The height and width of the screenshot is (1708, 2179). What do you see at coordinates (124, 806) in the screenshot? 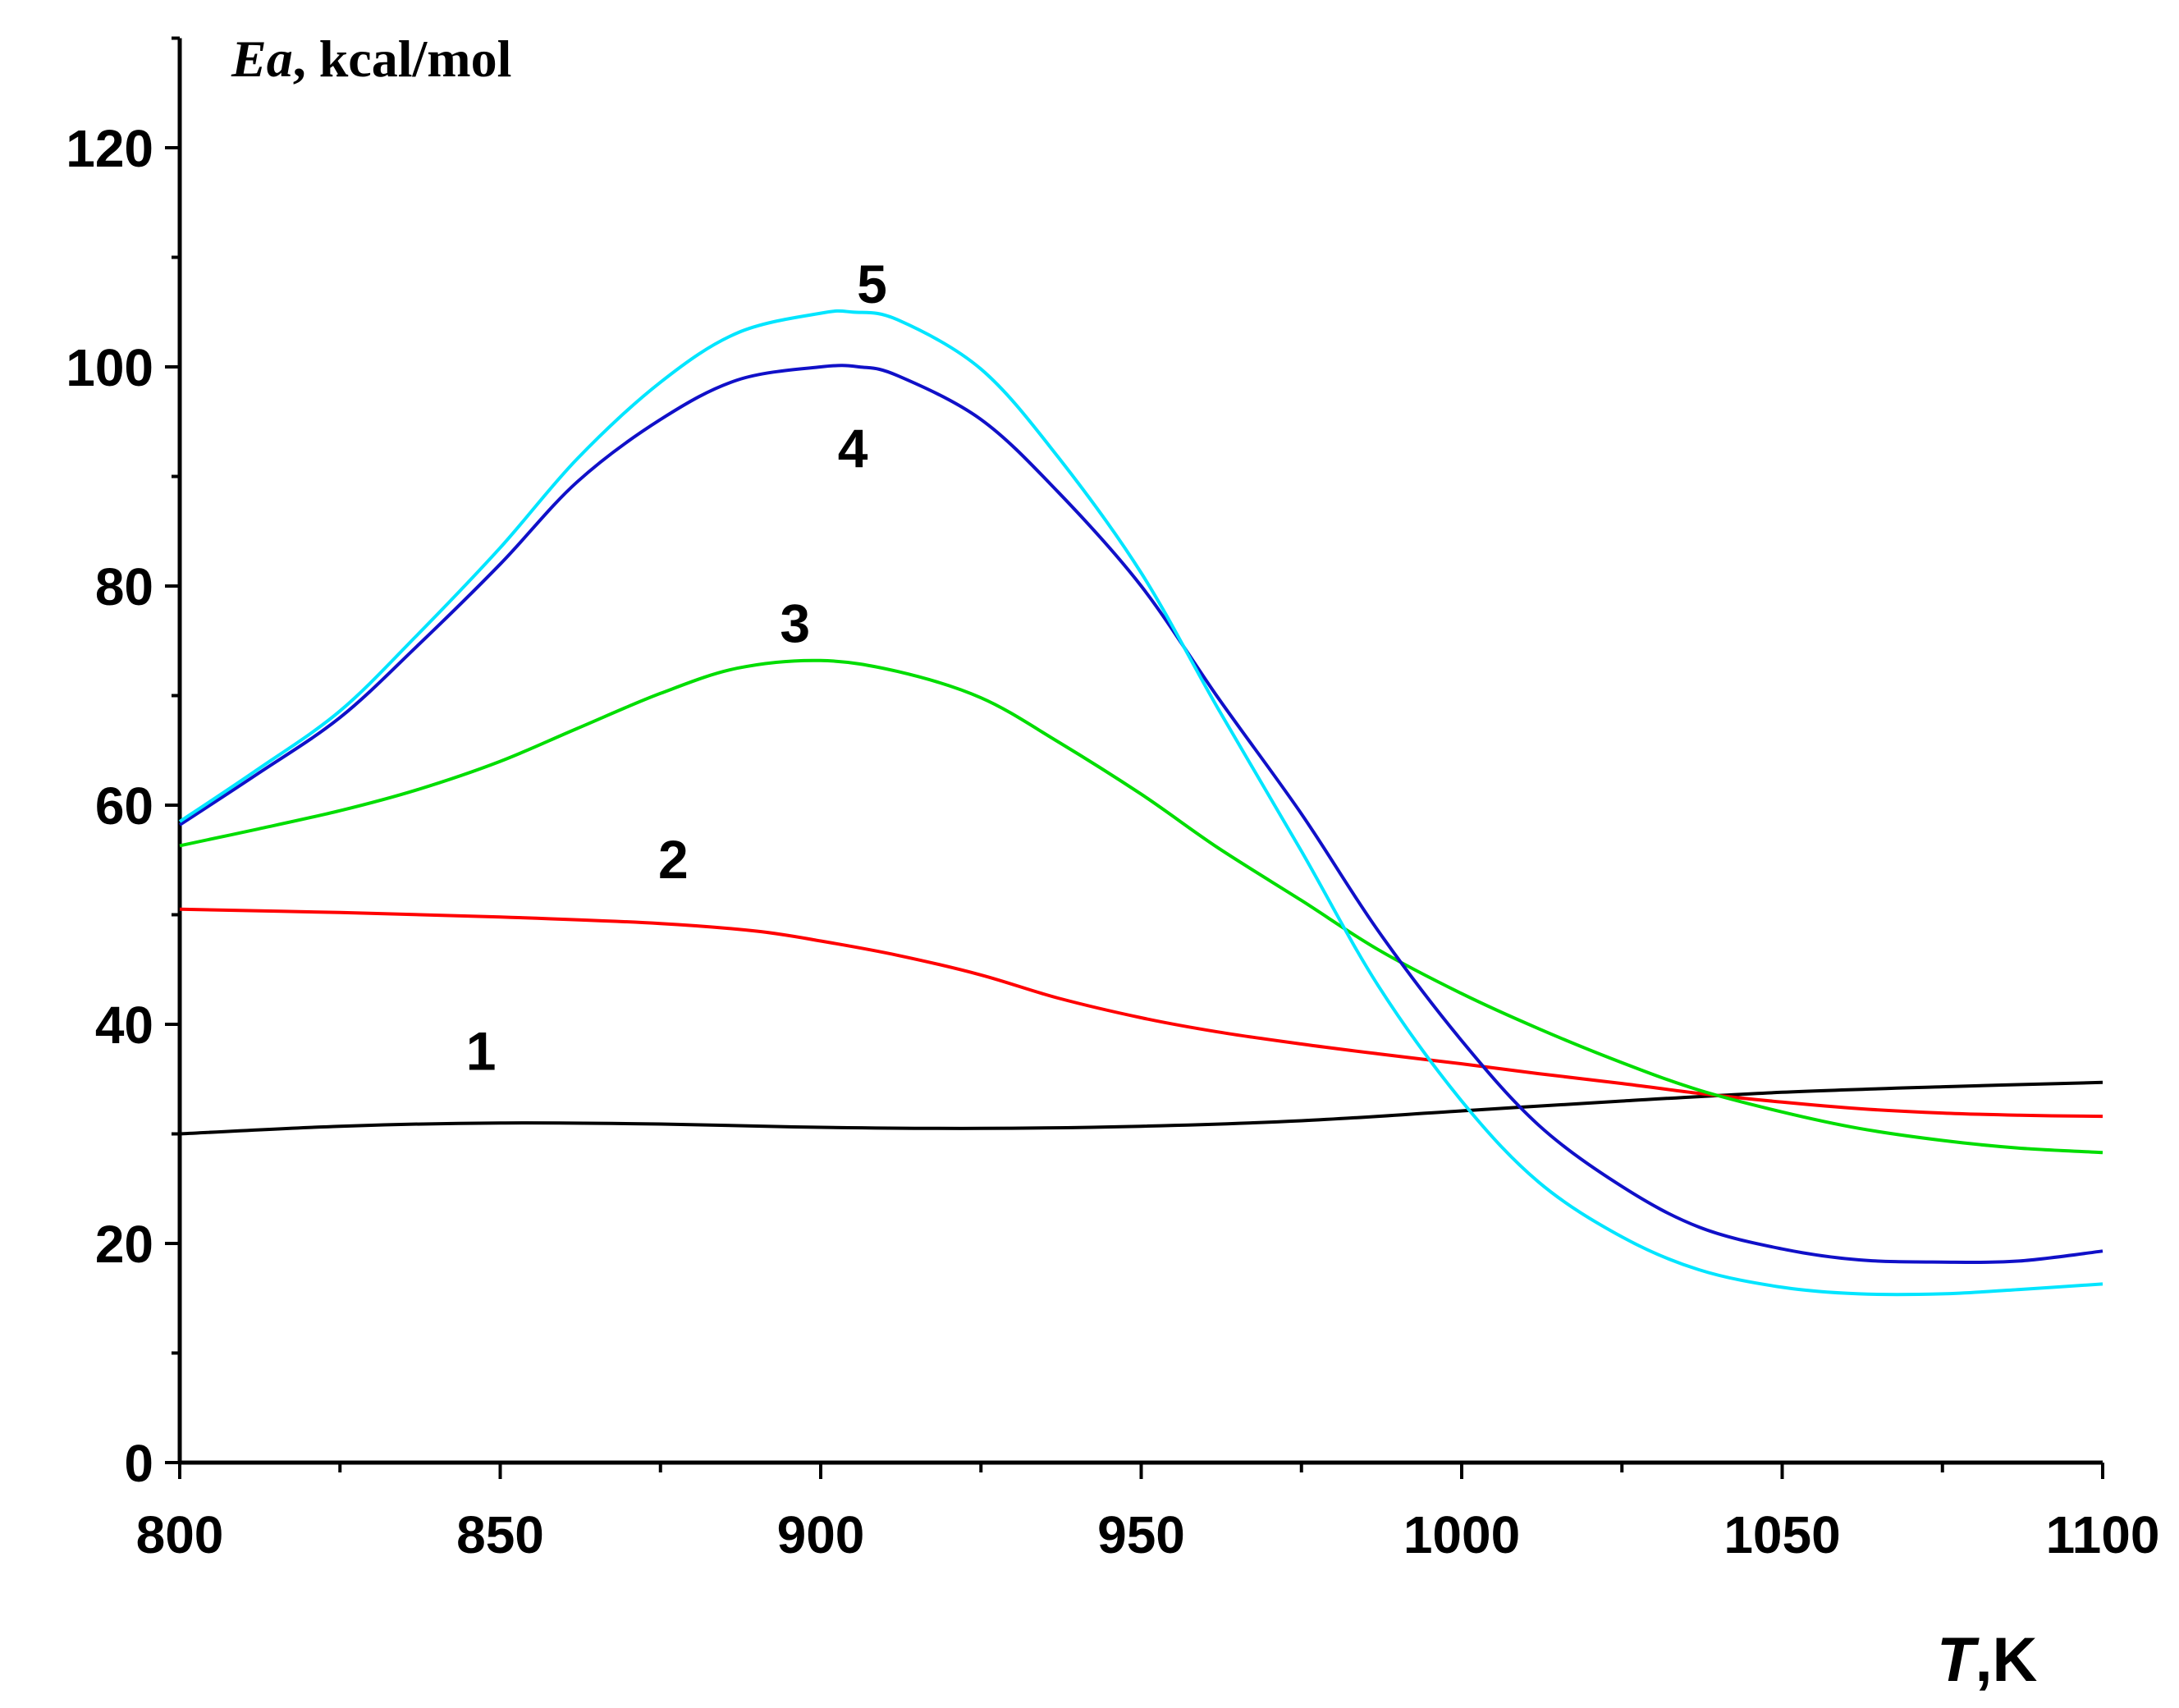
I see `y-tick-label: 60` at bounding box center [124, 806].